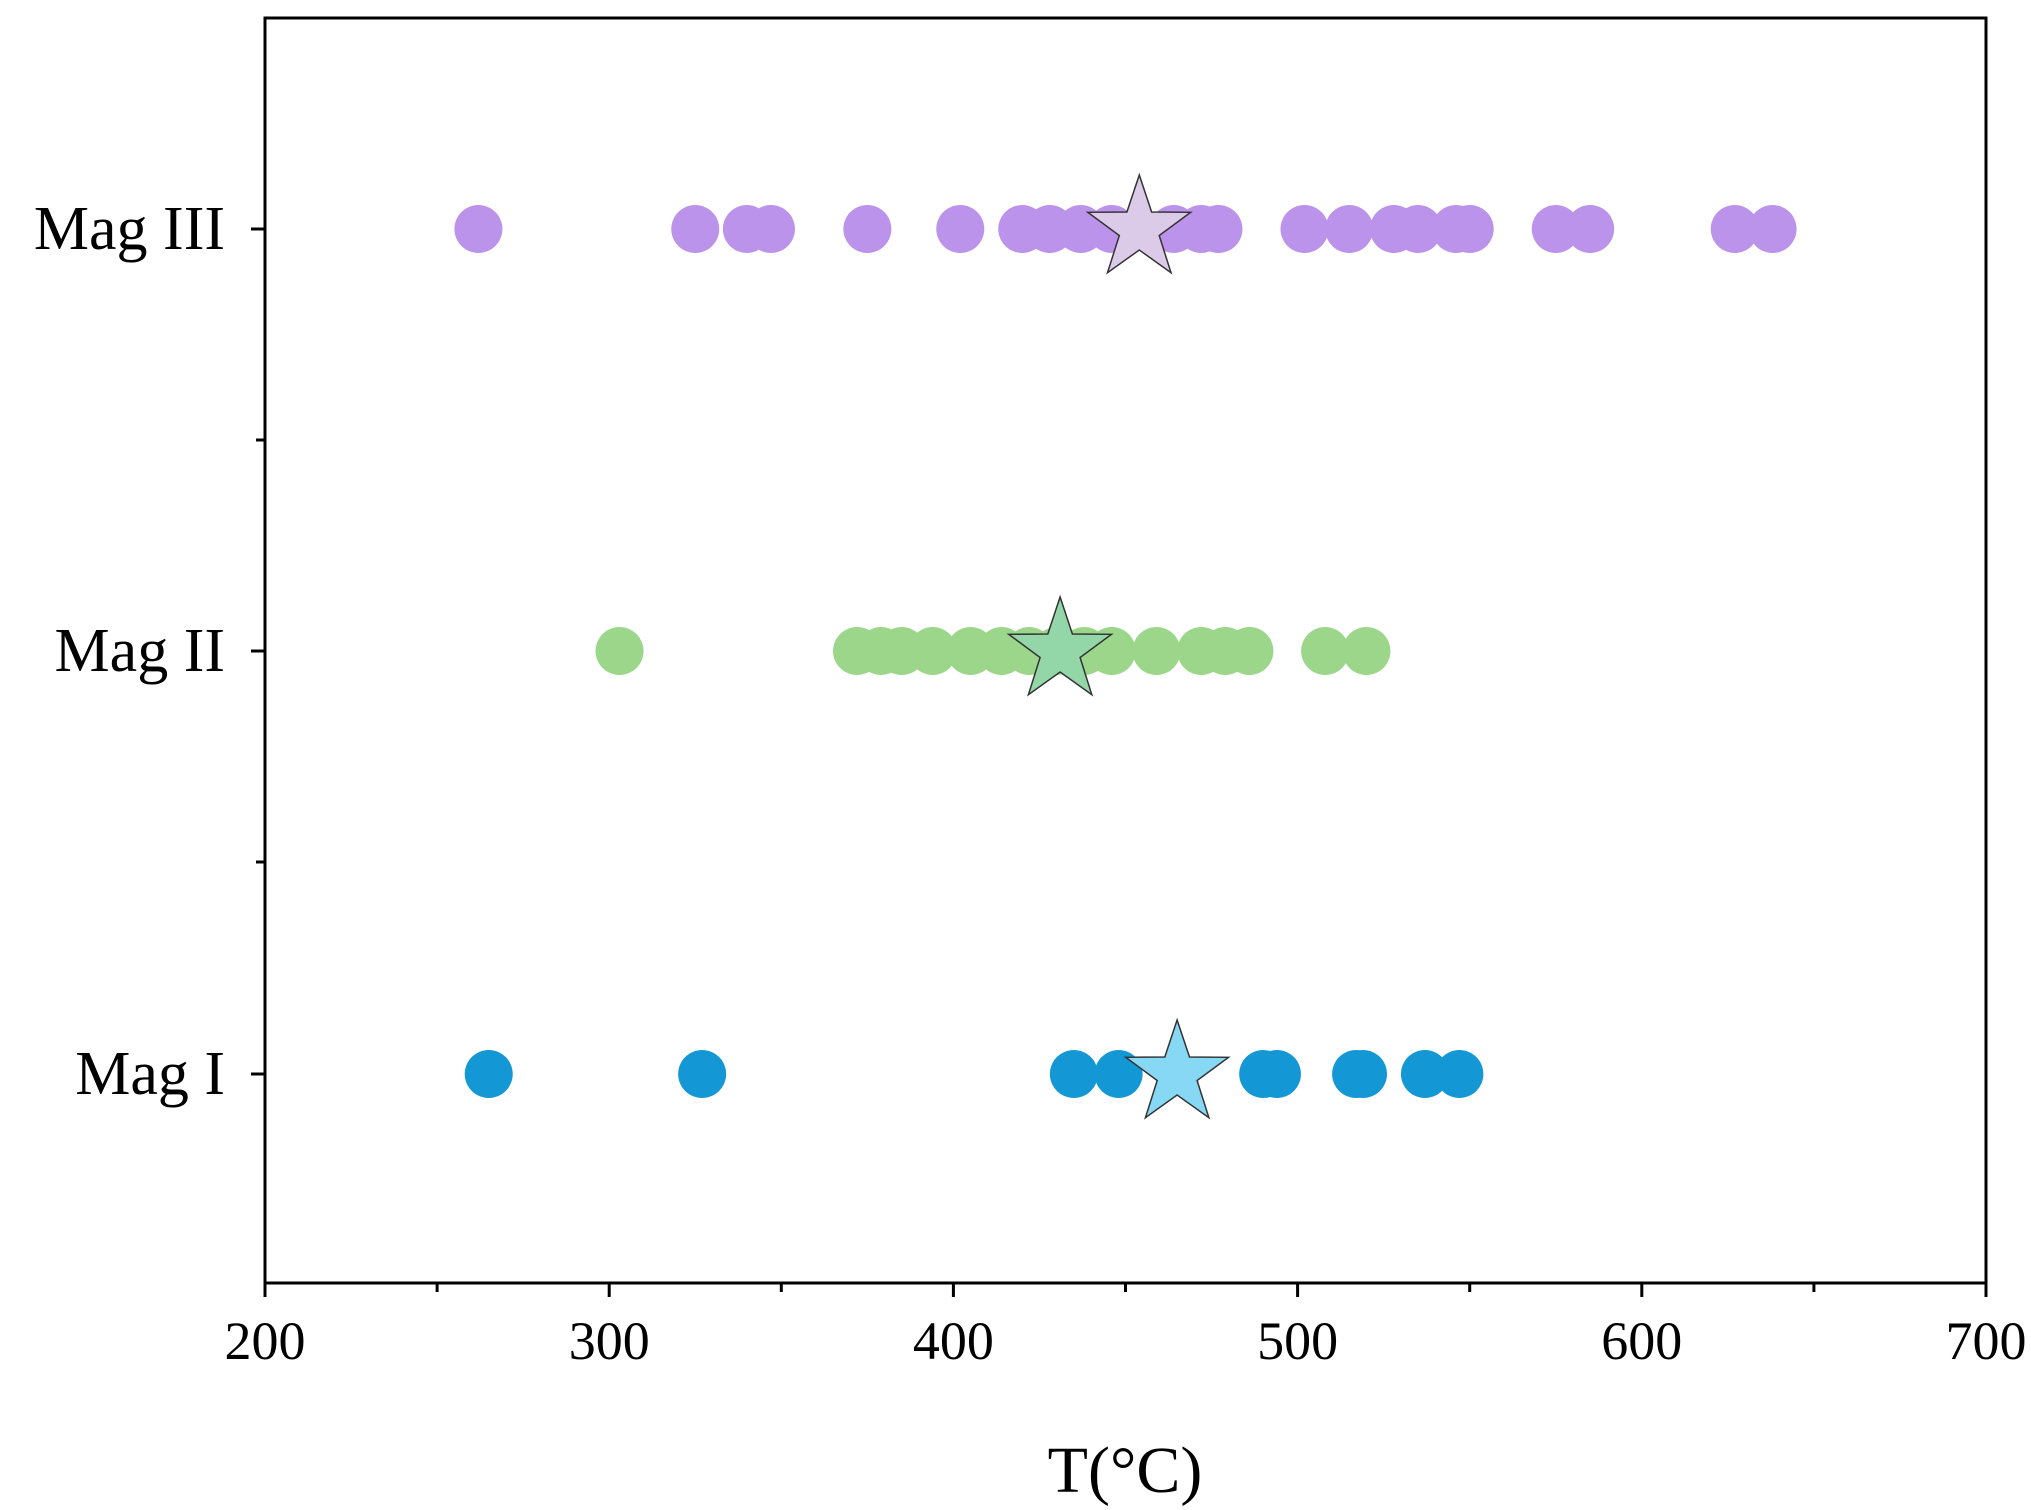  What do you see at coordinates (265, 1341) in the screenshot?
I see `x-tick-label: 200` at bounding box center [265, 1341].